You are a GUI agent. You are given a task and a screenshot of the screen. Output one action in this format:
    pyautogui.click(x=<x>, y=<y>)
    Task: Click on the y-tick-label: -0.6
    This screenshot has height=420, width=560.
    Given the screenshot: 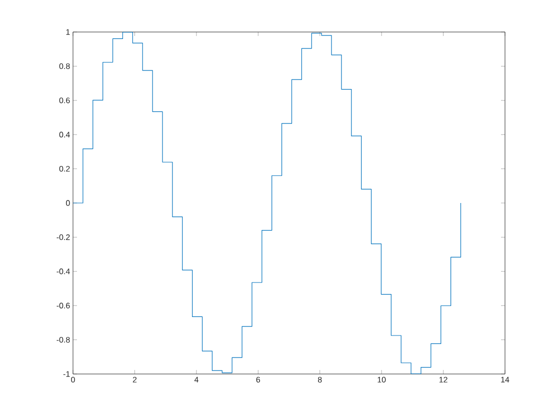 What is the action you would take?
    pyautogui.click(x=63, y=305)
    